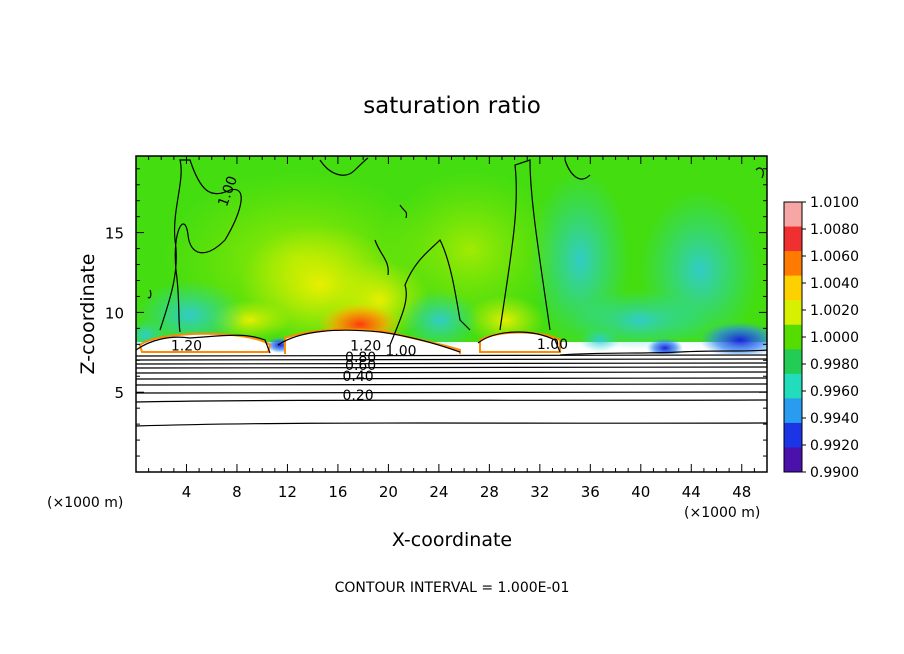 Image resolution: width=904 pixels, height=654 pixels. Describe the element at coordinates (237, 492) in the screenshot. I see `x-tick-label: 8` at that location.